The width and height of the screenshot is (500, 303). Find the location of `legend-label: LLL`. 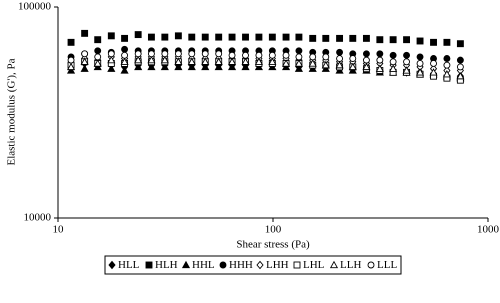

legend-label: LLL is located at coordinates (387, 265).